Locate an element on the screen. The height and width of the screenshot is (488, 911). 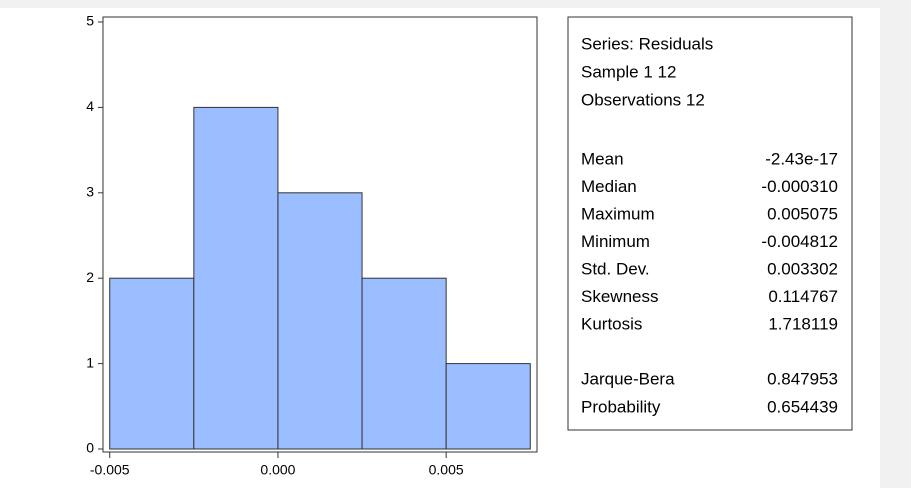
stat-label: Std. Dev. is located at coordinates (615, 268).